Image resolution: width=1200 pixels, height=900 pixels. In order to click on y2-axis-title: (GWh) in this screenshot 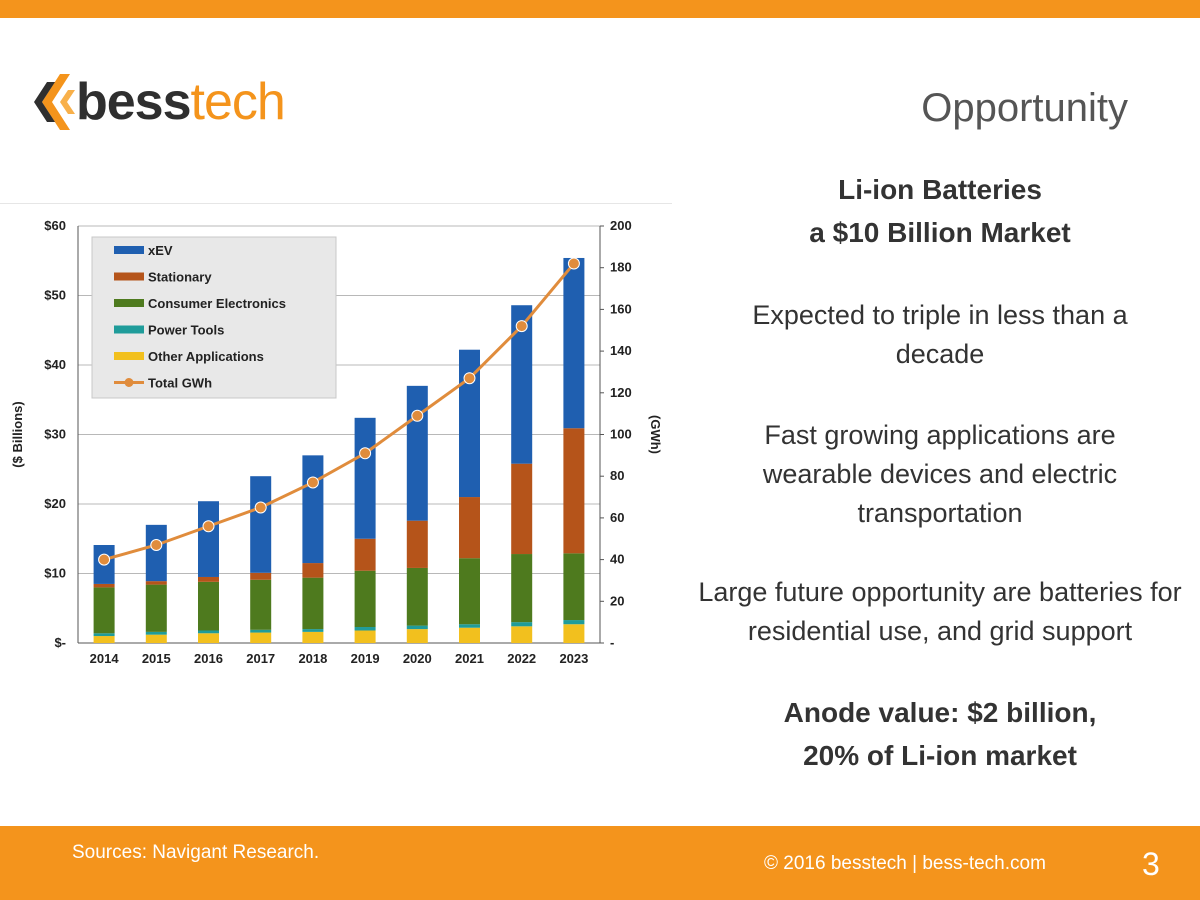, I will do `click(655, 434)`.